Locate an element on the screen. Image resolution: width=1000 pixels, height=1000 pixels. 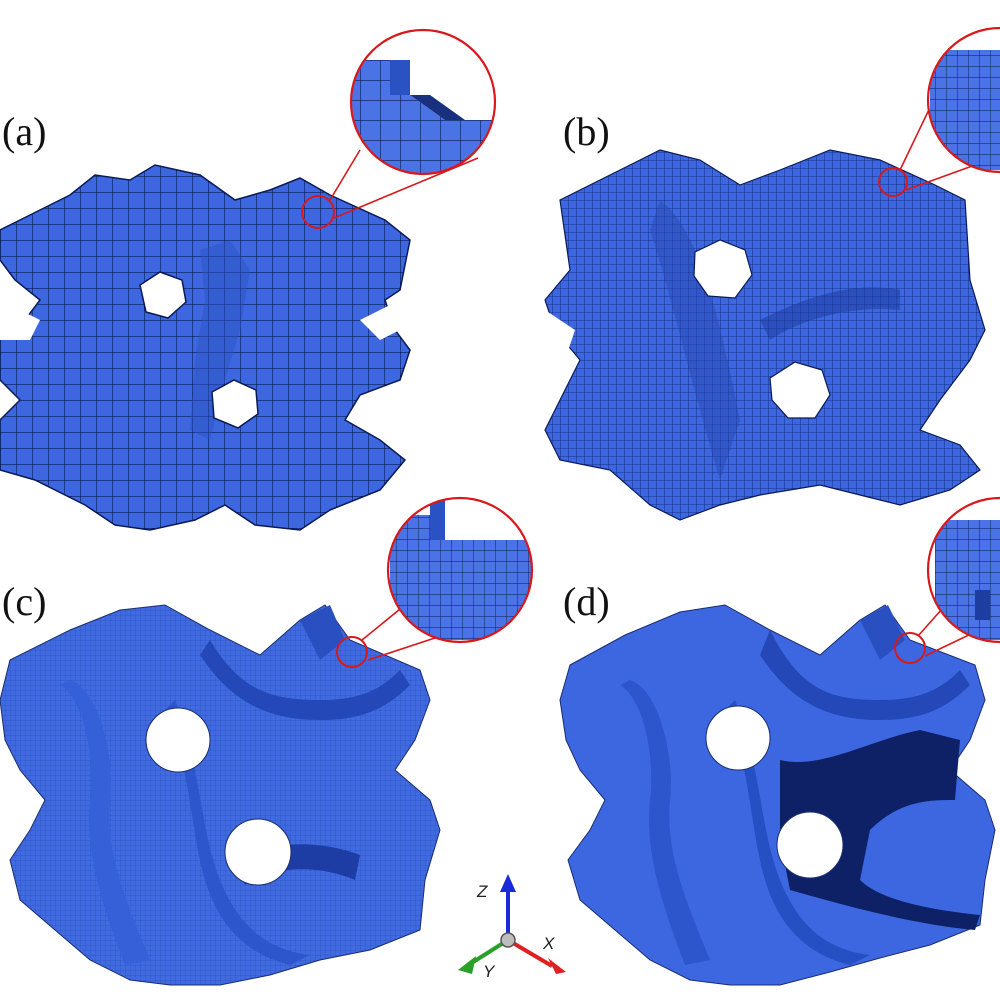
panel-b-zoom-callout is located at coordinates (939, 111).